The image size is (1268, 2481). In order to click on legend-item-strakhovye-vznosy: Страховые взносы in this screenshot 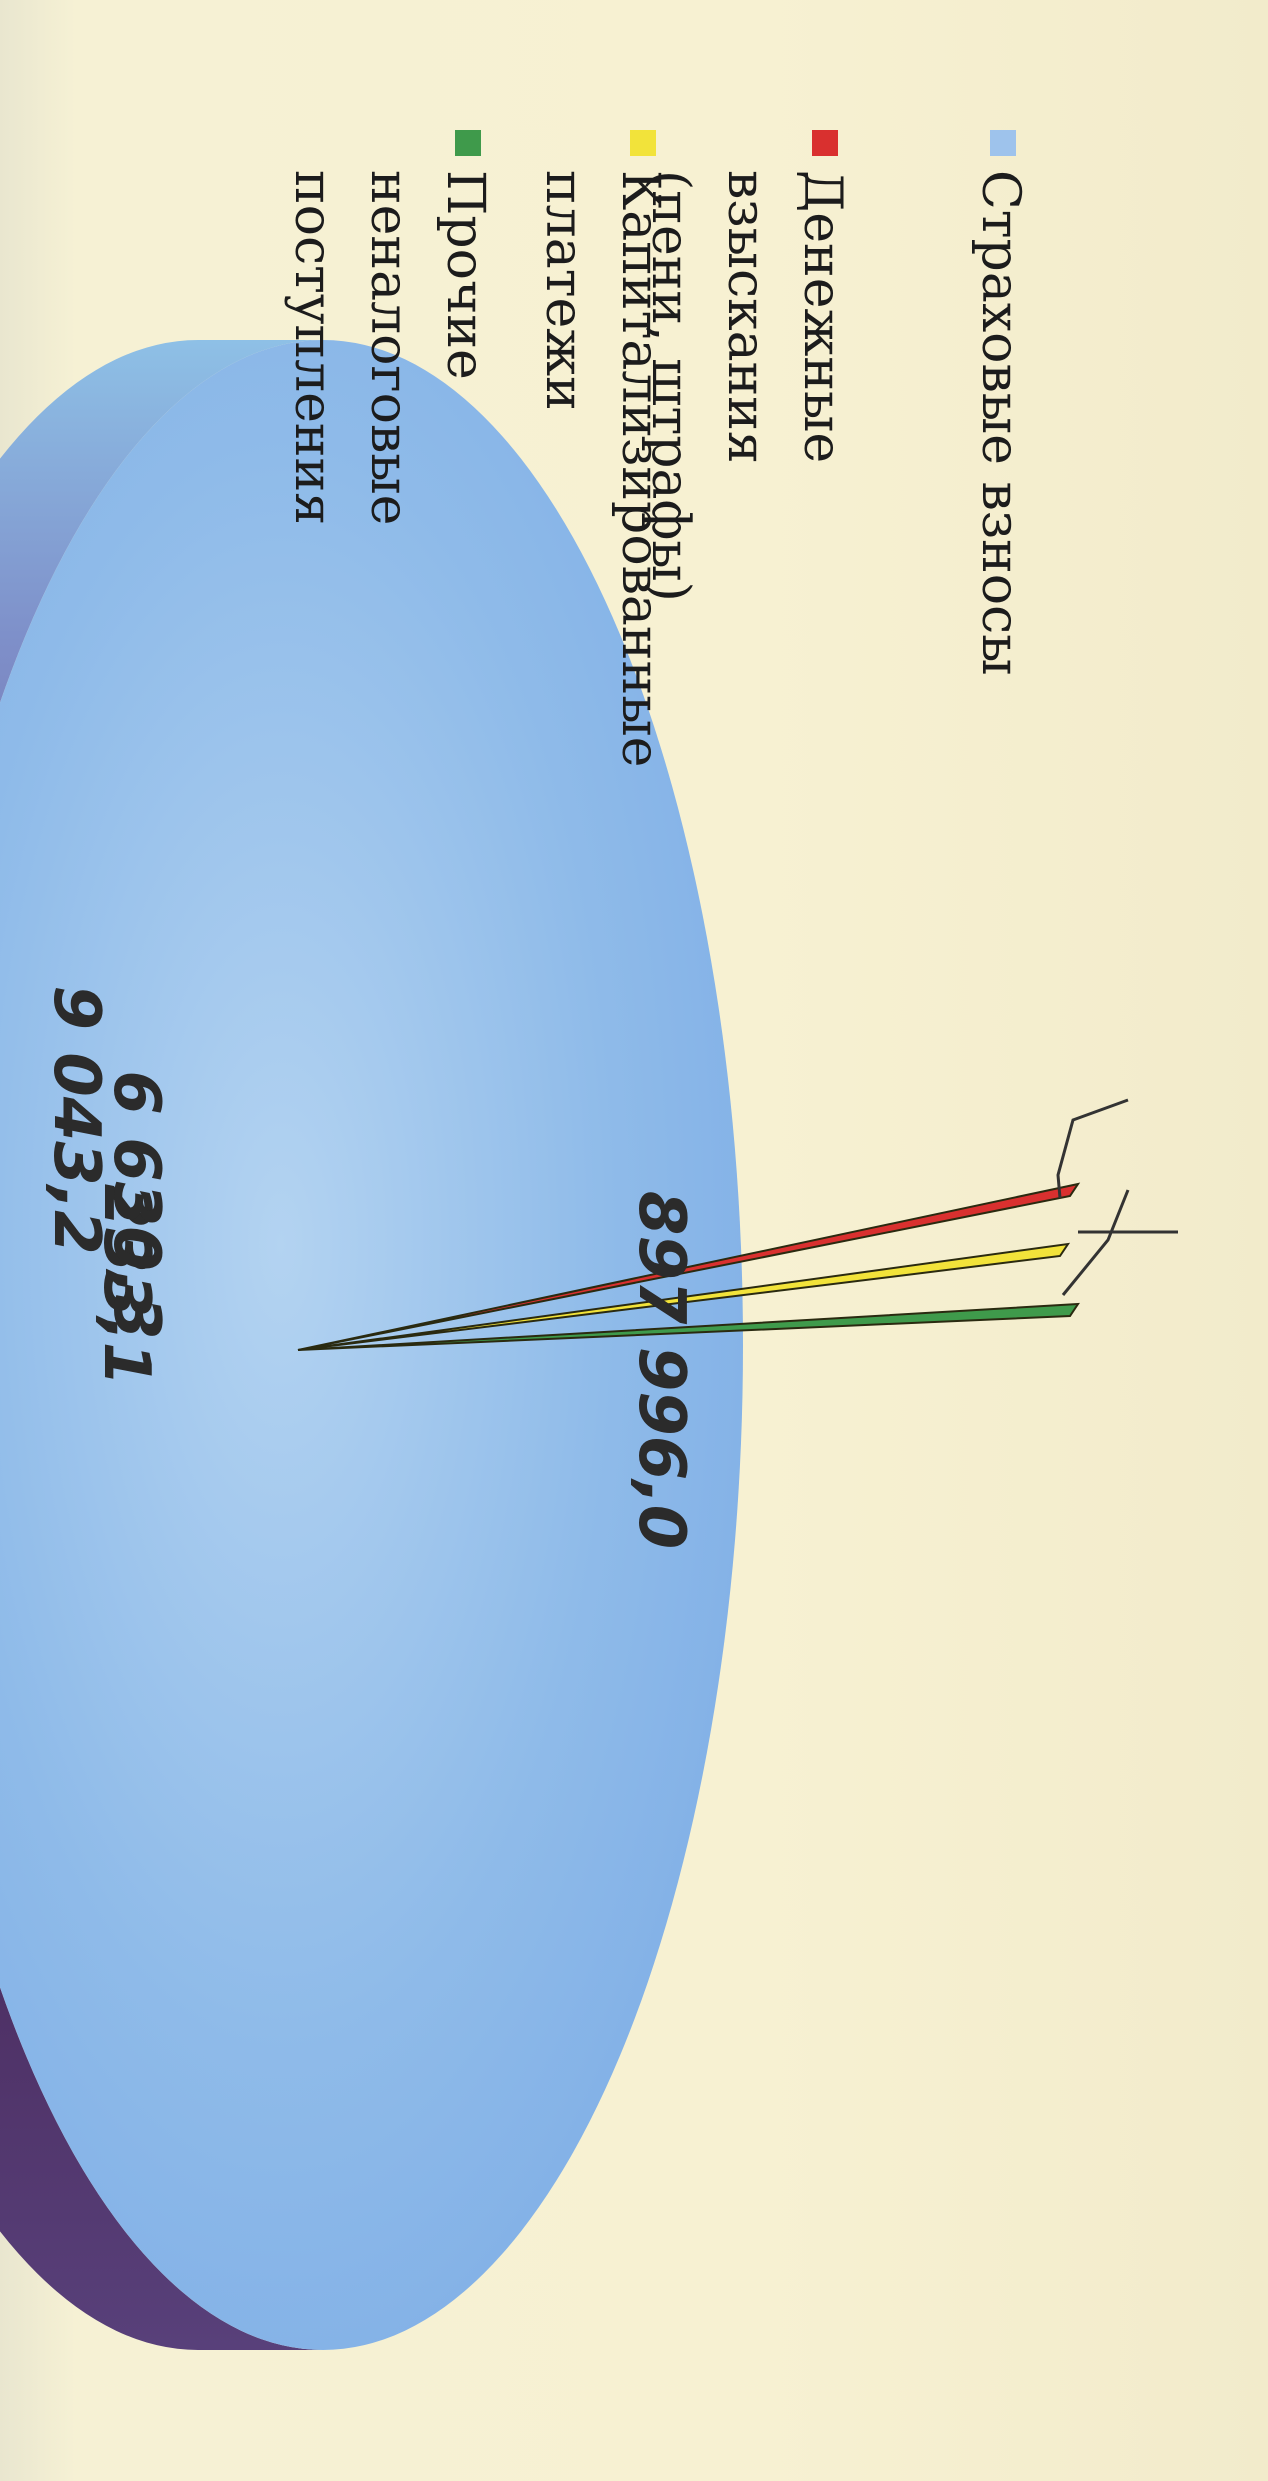, I will do `click(1000, 530)`.